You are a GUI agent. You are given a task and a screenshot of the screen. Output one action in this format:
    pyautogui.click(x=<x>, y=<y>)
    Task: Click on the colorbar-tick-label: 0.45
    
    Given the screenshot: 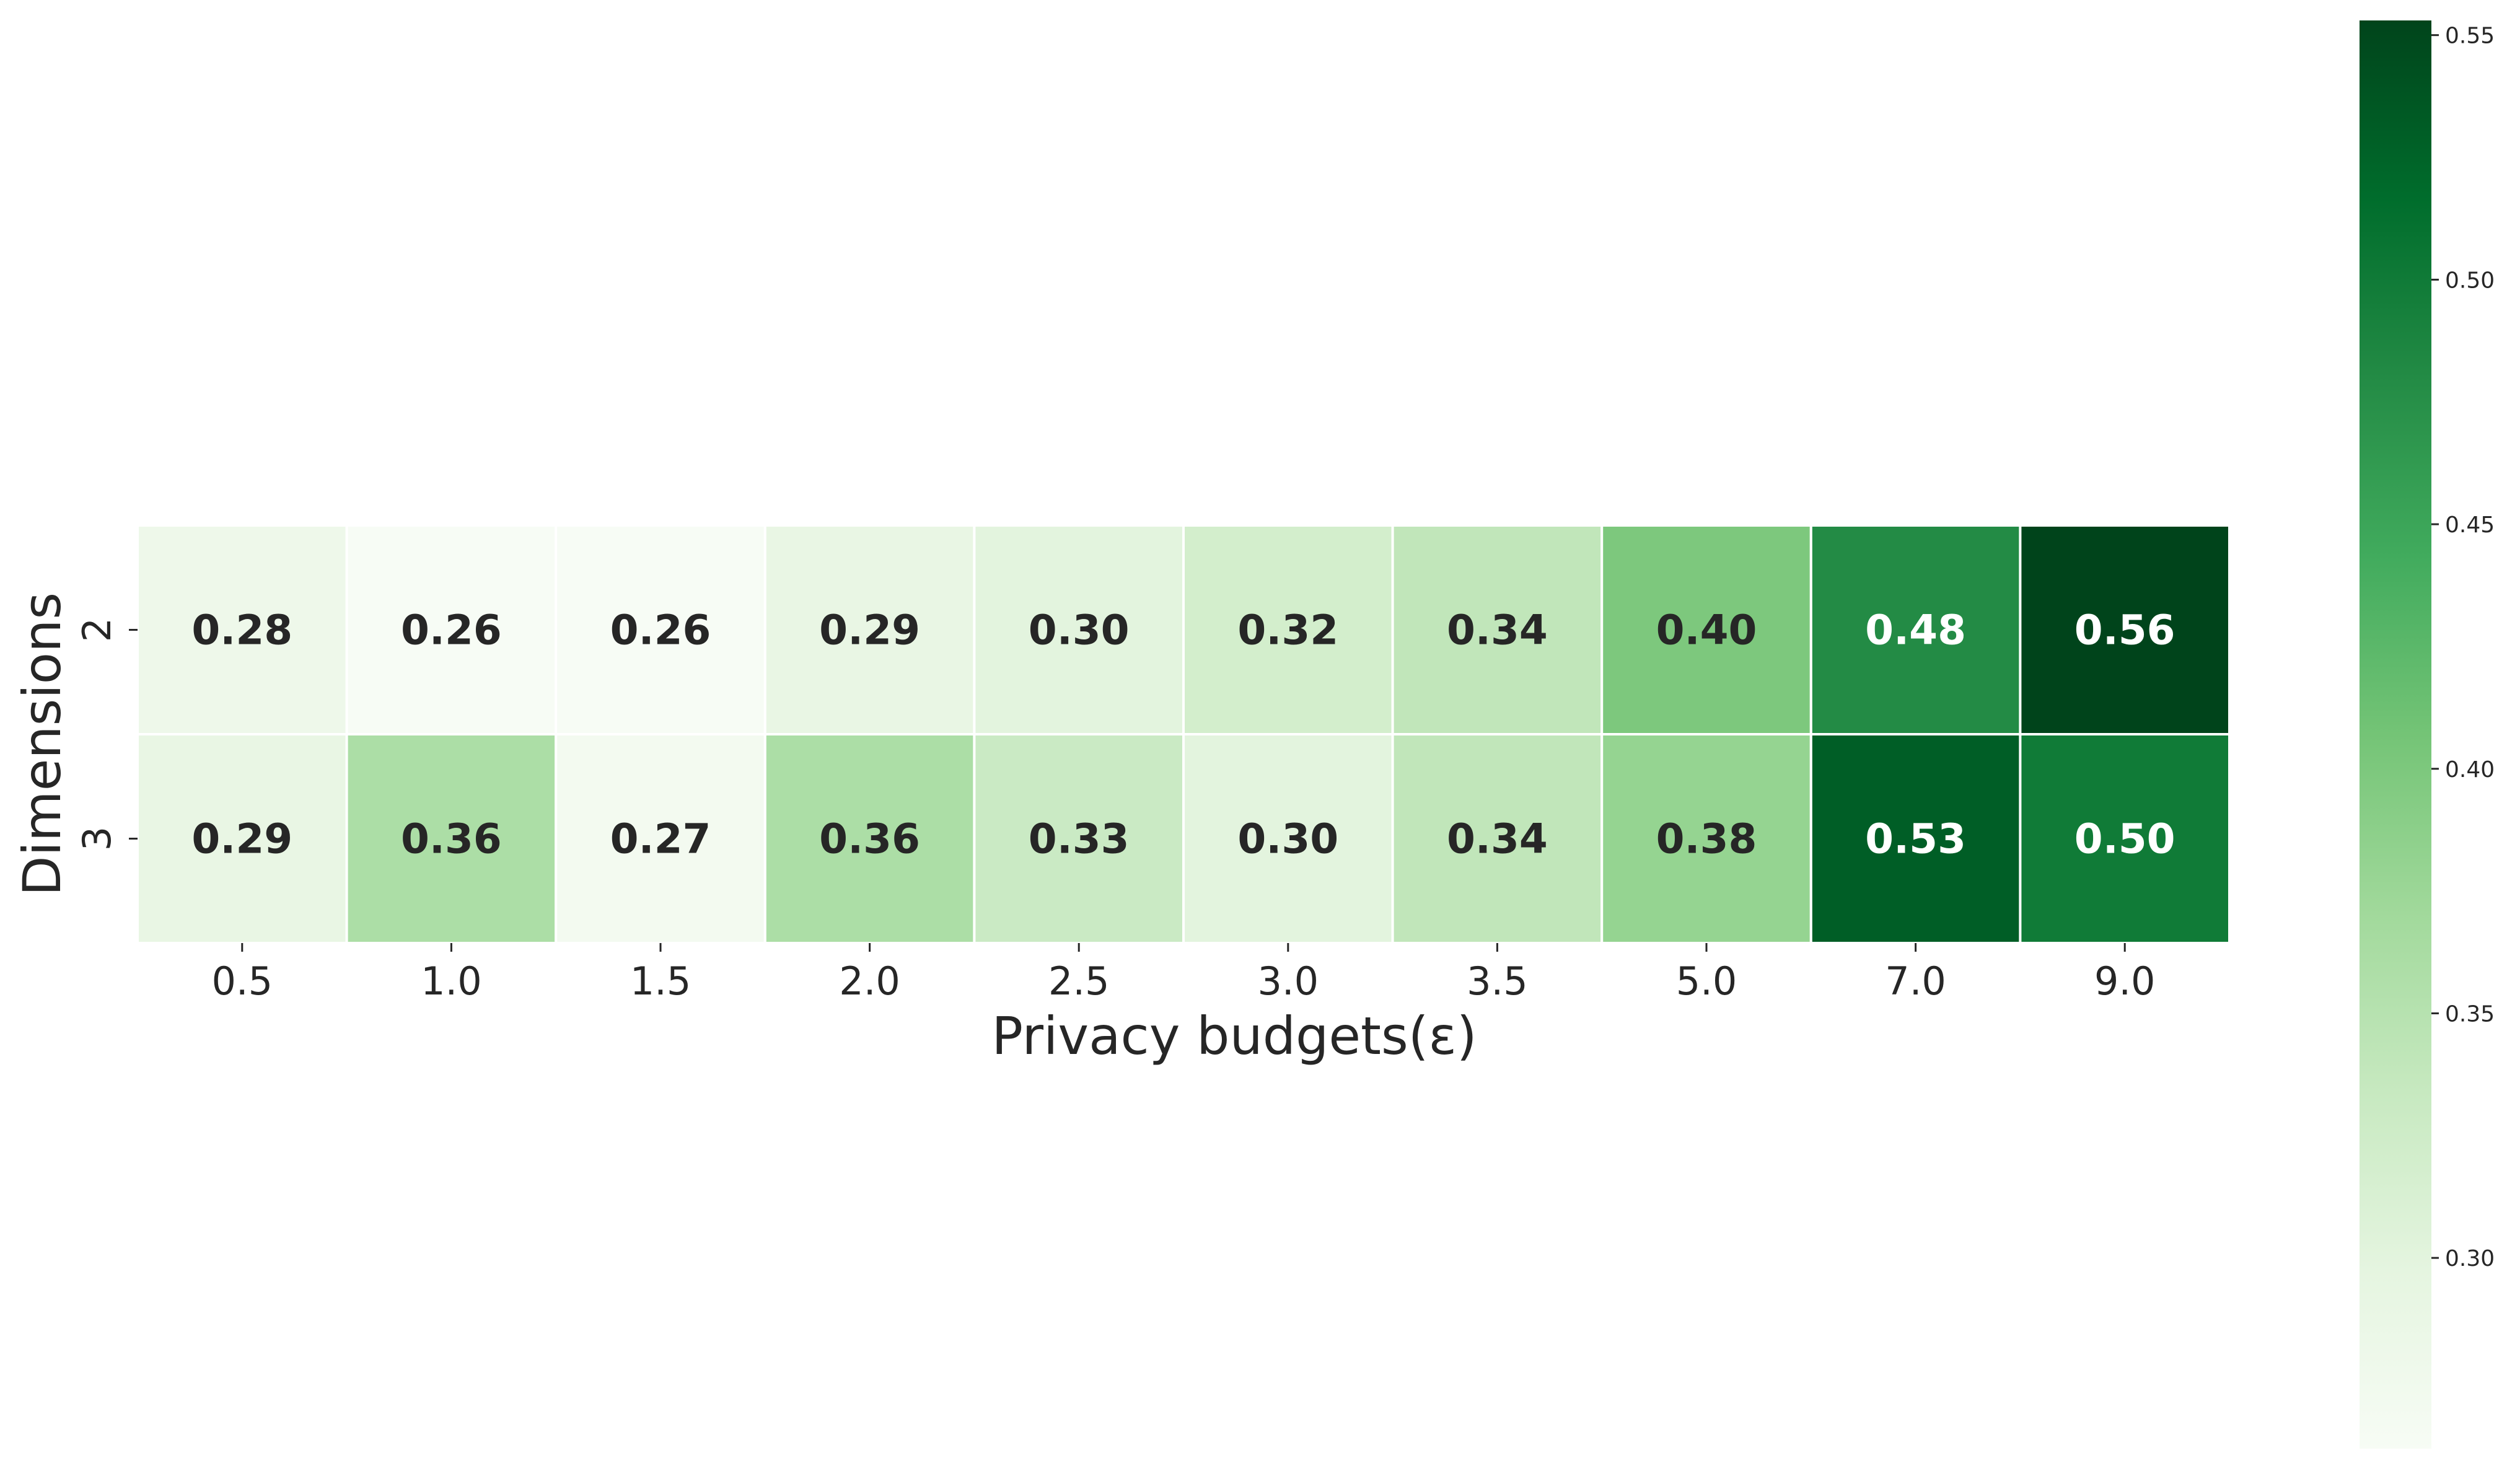 What is the action you would take?
    pyautogui.click(x=2470, y=525)
    